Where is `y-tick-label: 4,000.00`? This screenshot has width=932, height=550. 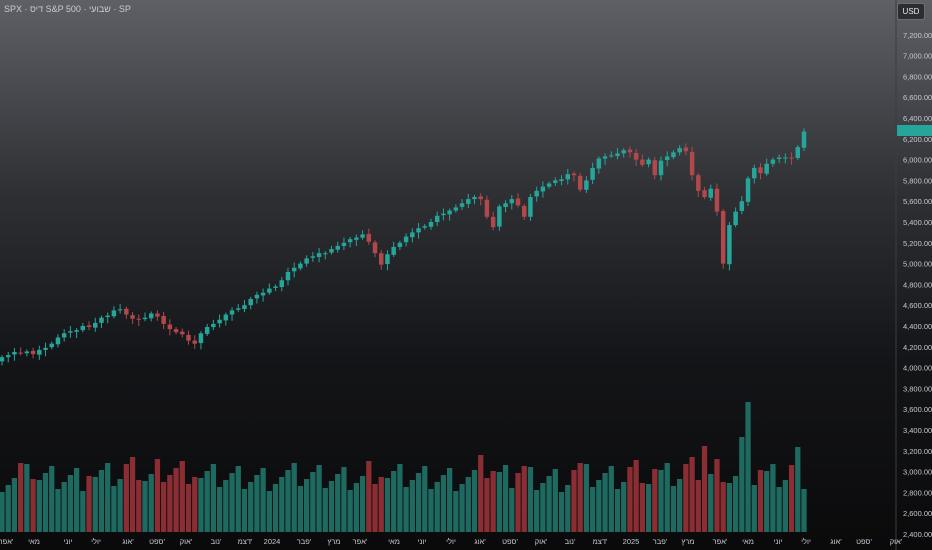
y-tick-label: 4,000.00 is located at coordinates (917, 368).